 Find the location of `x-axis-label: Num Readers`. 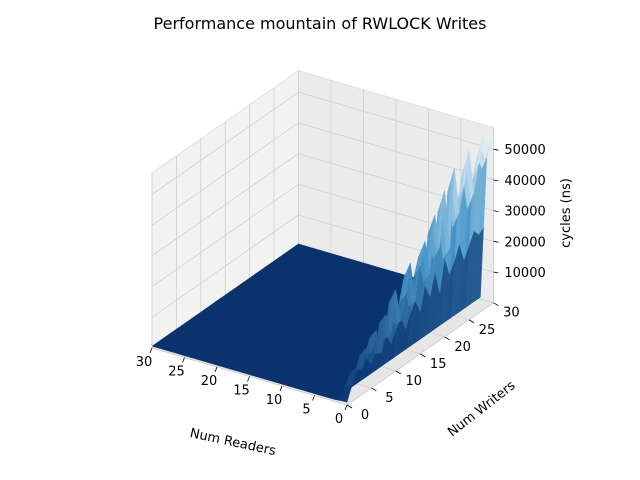

x-axis-label: Num Readers is located at coordinates (232, 442).